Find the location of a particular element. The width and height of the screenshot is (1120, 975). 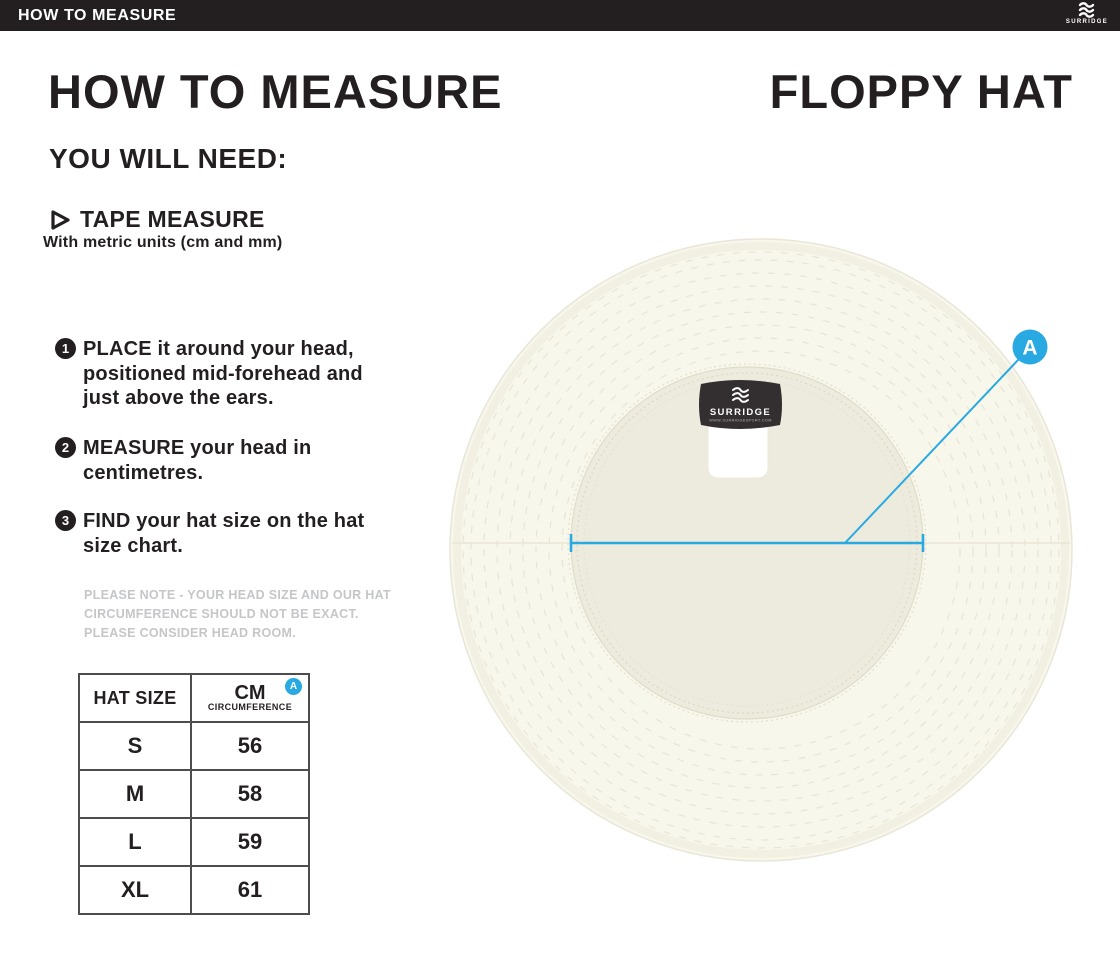

cm-cell: 61 is located at coordinates (250, 890).